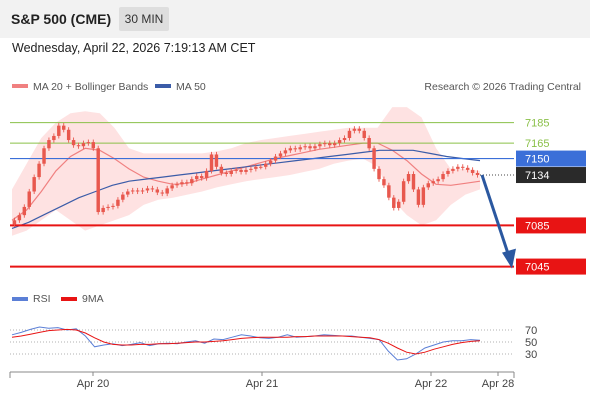 The height and width of the screenshot is (400, 590). What do you see at coordinates (537, 176) in the screenshot?
I see `level-label-7134: 7134` at bounding box center [537, 176].